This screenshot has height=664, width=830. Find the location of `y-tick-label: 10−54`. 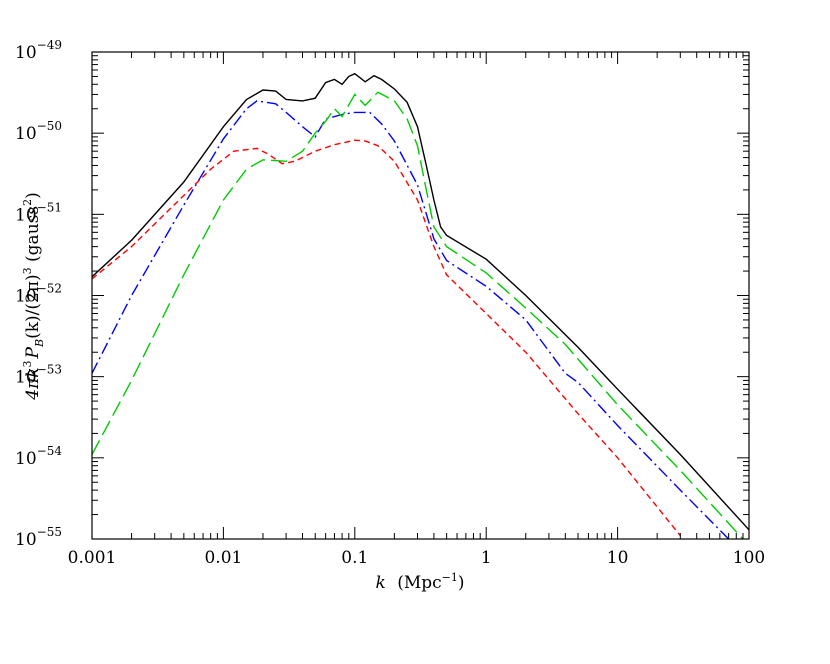

y-tick-label: 10−54 is located at coordinates (38, 456).